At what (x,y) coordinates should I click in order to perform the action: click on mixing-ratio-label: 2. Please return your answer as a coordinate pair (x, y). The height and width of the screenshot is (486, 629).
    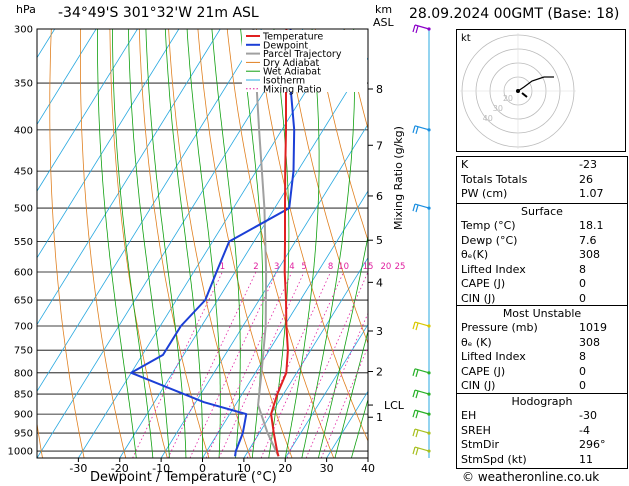
    Looking at the image, I should click on (255, 267).